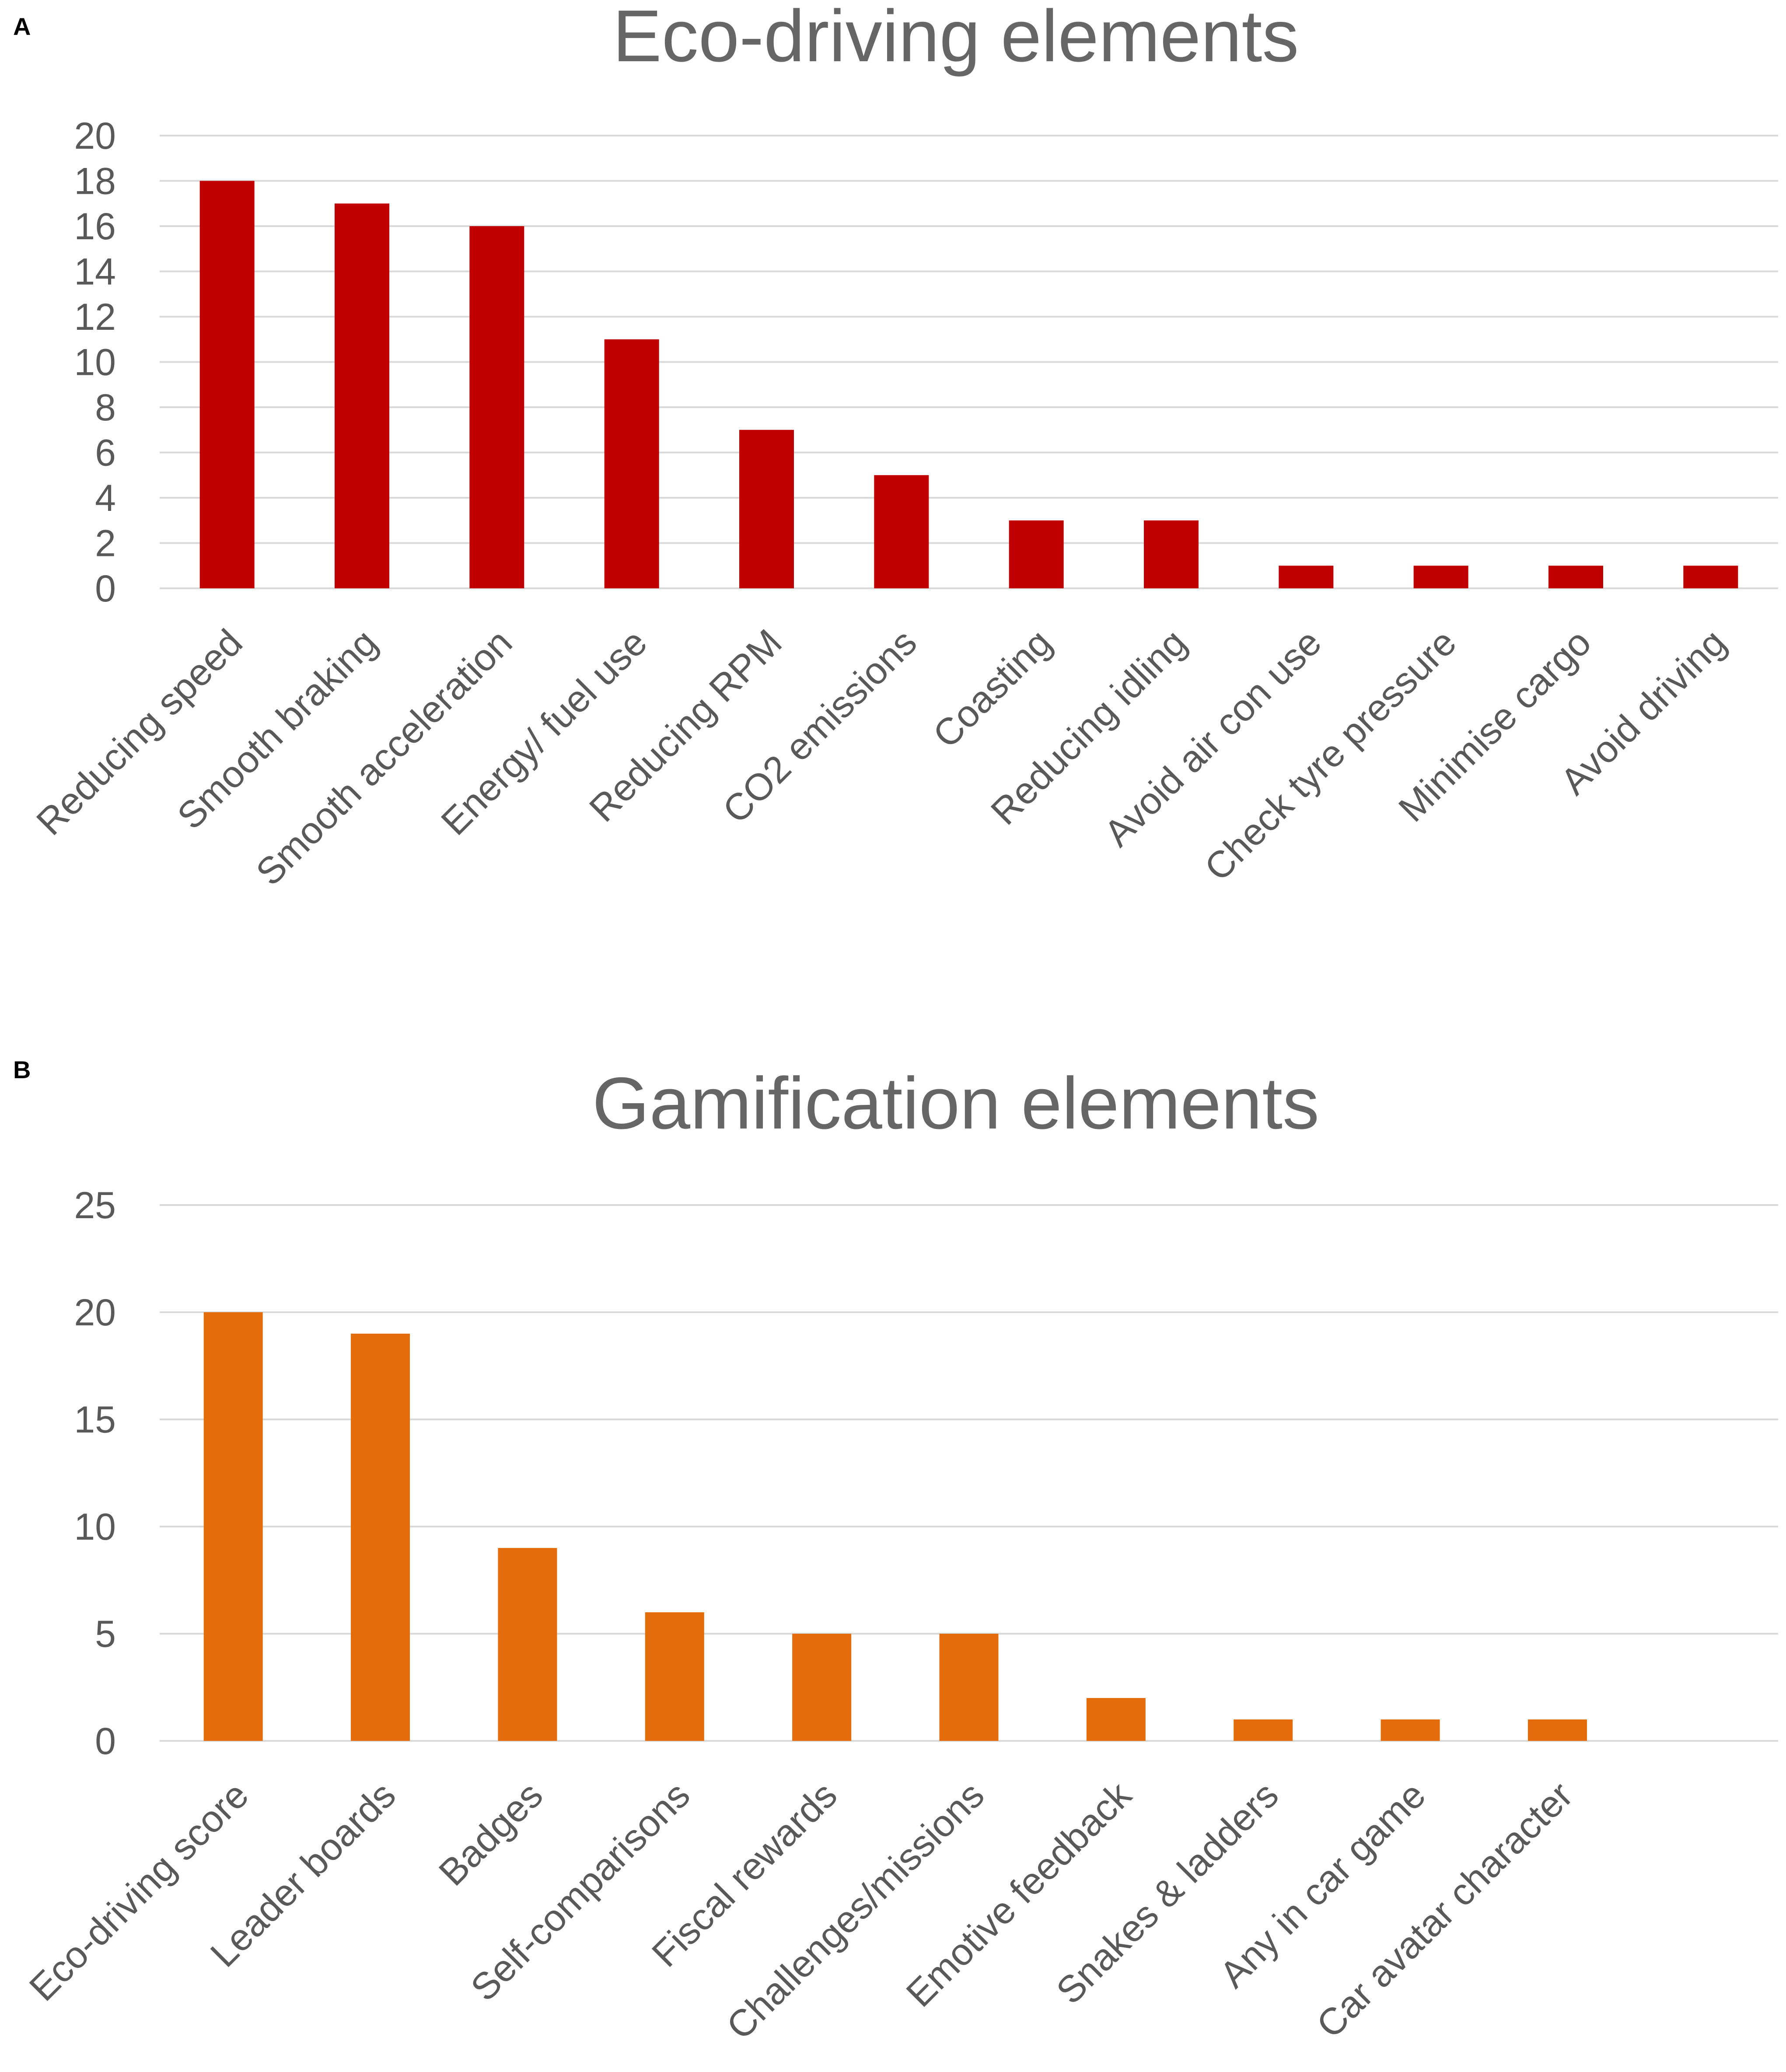 Image resolution: width=1786 pixels, height=2072 pixels. Describe the element at coordinates (384, 758) in the screenshot. I see `x-tick-label-a-3: Smooth acceleration` at that location.